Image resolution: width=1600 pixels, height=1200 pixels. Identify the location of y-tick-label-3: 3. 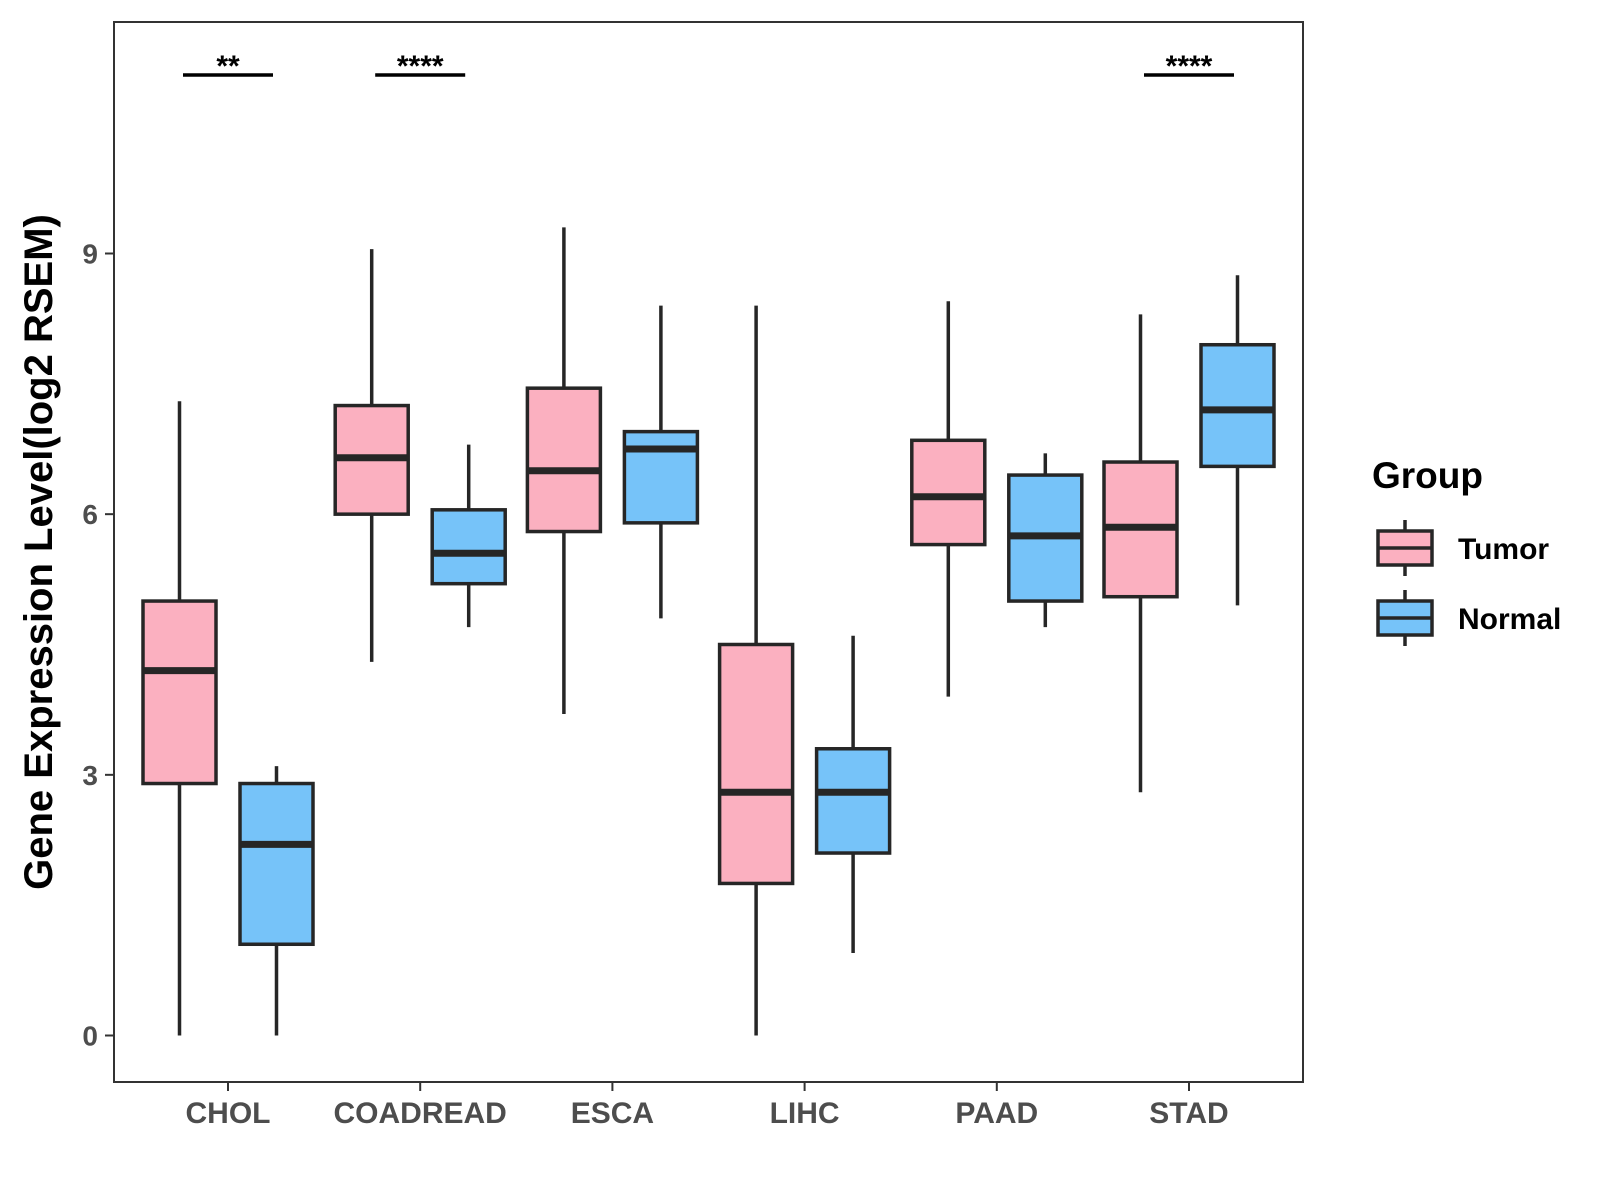
(90, 775).